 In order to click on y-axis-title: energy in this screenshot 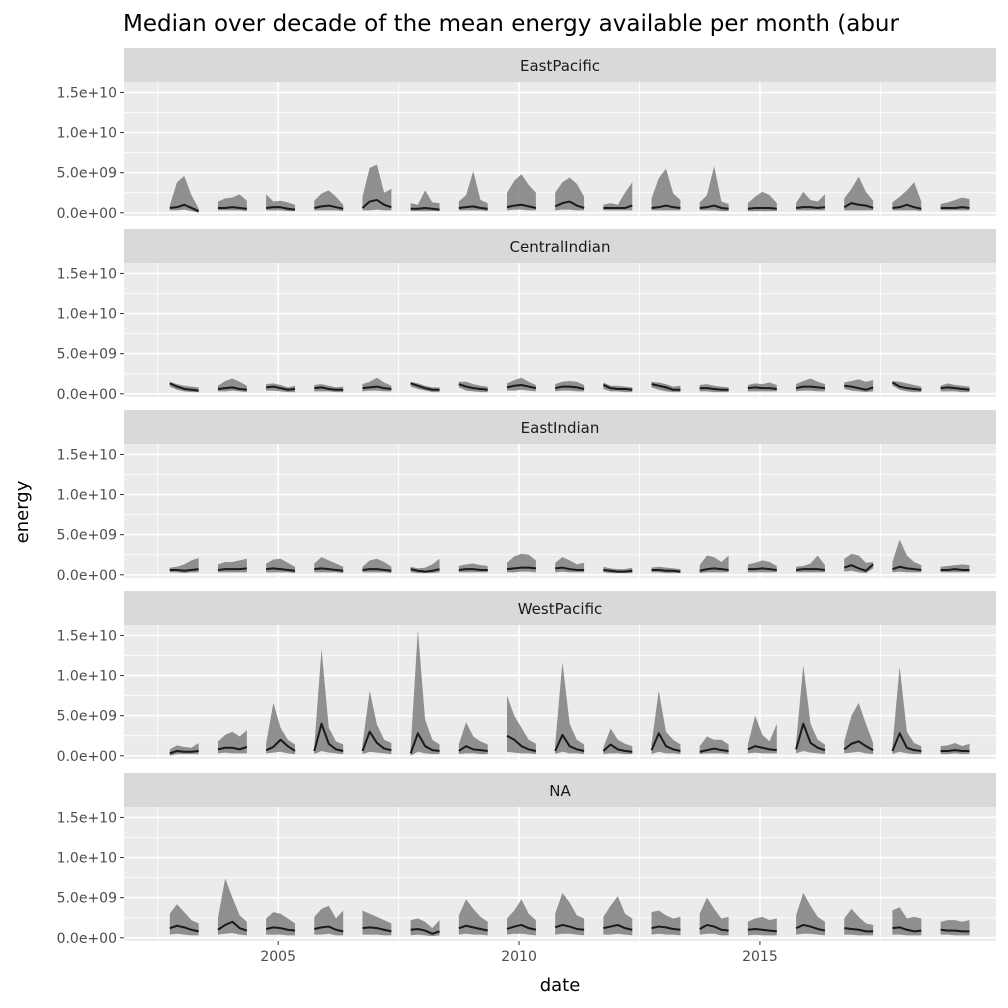, I will do `click(22, 511)`.